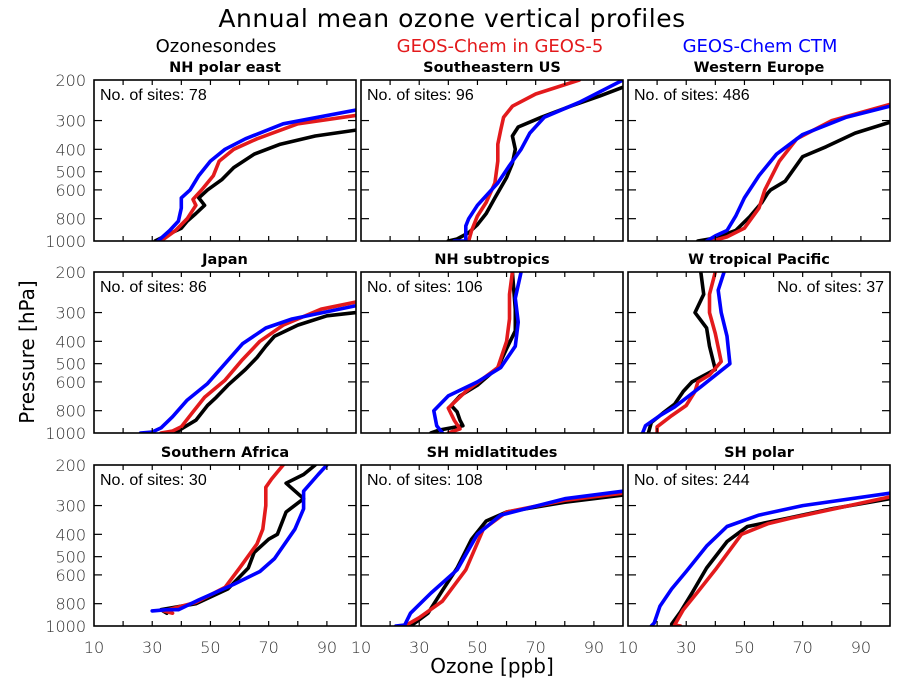 This screenshot has width=904, height=690. I want to click on panel-title: W tropical Pacific, so click(759, 260).